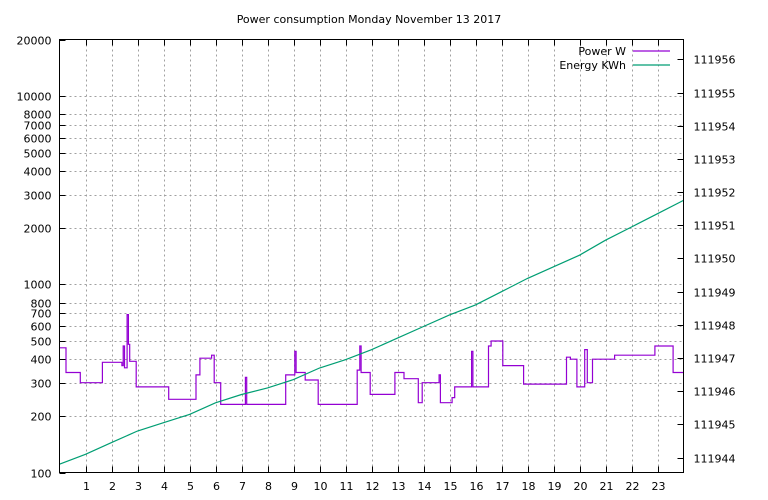  I want to click on x-tick-label: 23, so click(659, 486).